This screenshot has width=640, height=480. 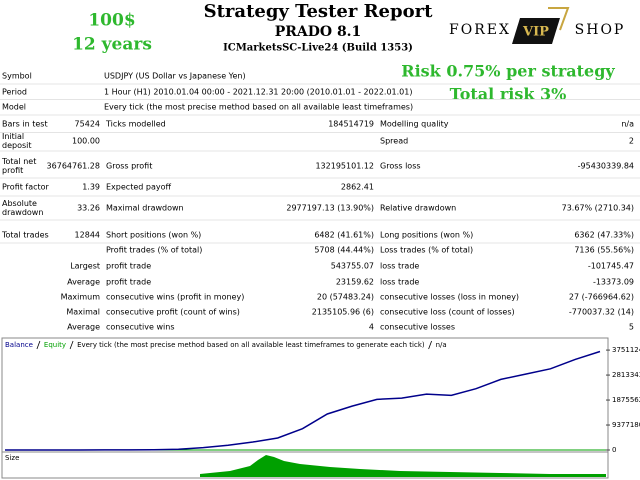 What do you see at coordinates (73, 166) in the screenshot?
I see `stat-value: 36764761.28` at bounding box center [73, 166].